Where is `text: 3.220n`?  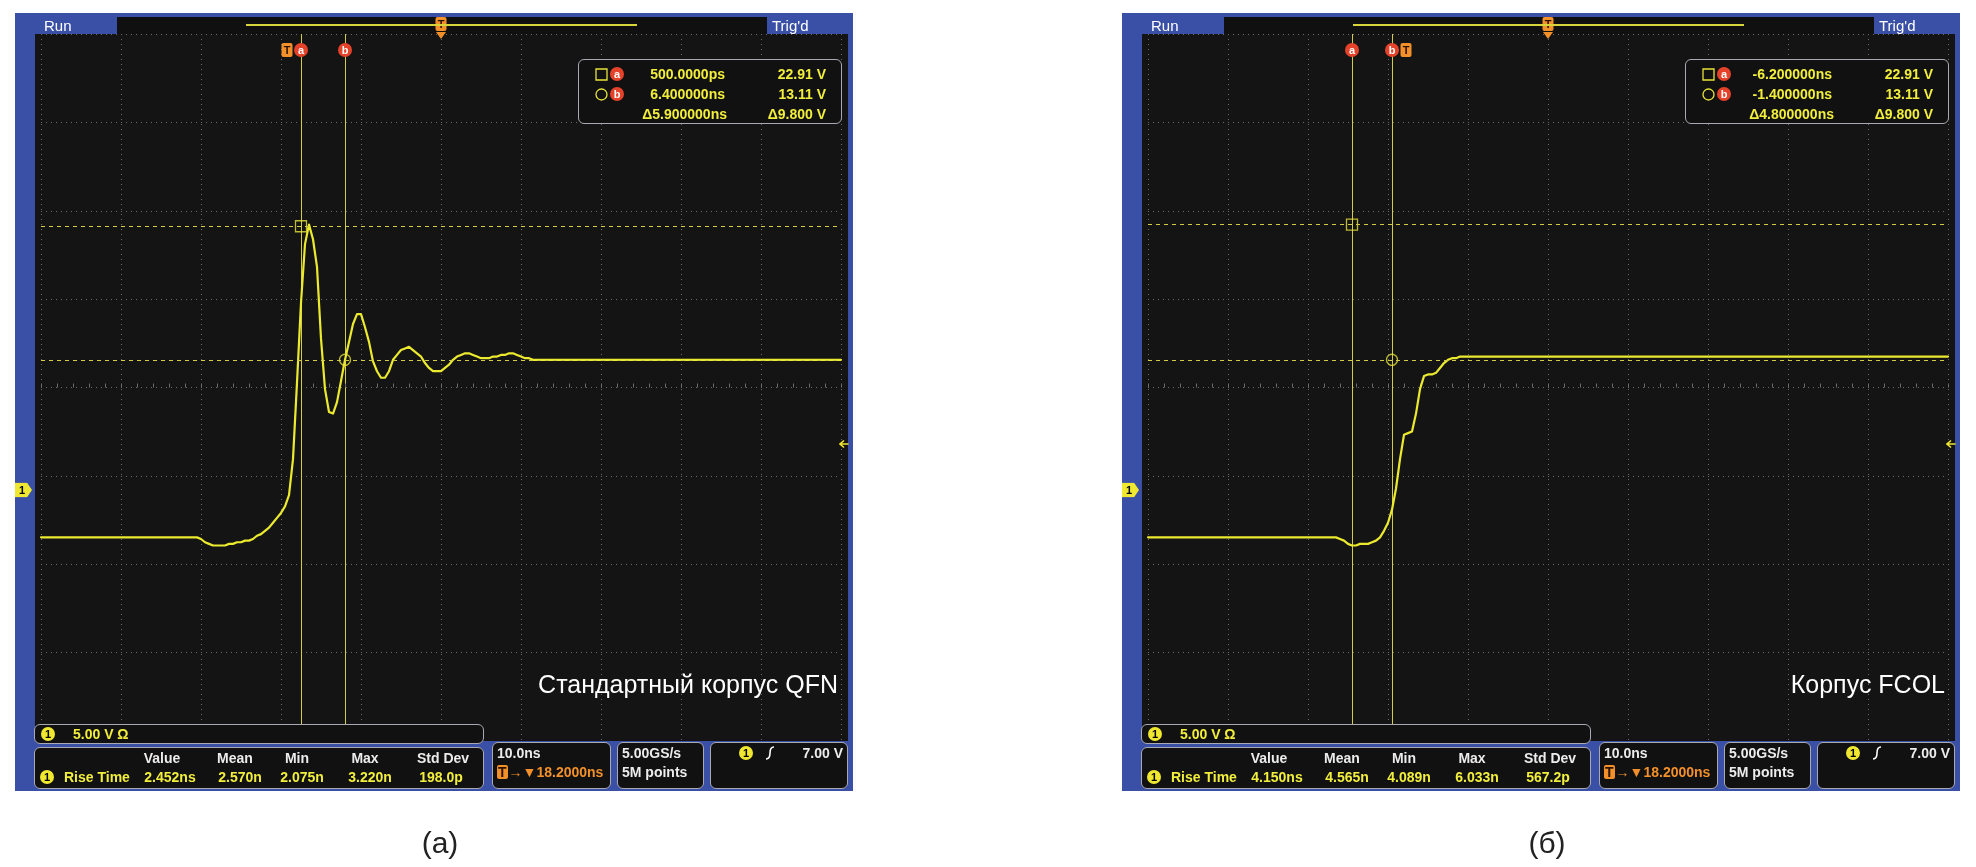
text: 3.220n is located at coordinates (370, 777).